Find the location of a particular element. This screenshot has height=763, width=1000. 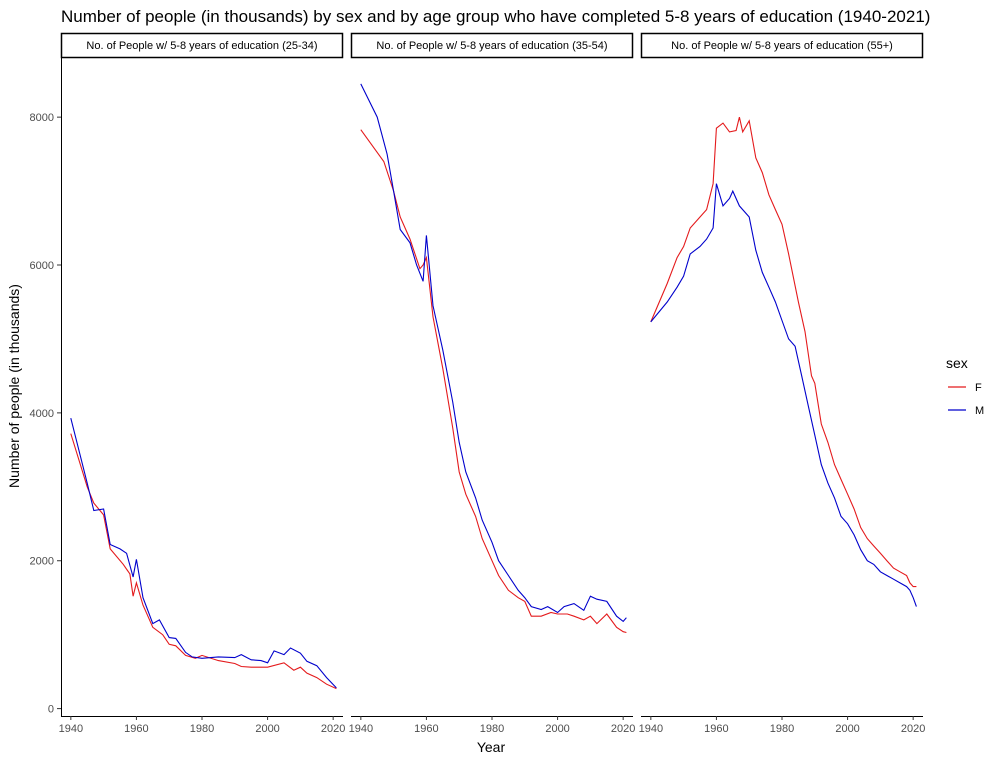

legend-label-f: F is located at coordinates (978, 388).